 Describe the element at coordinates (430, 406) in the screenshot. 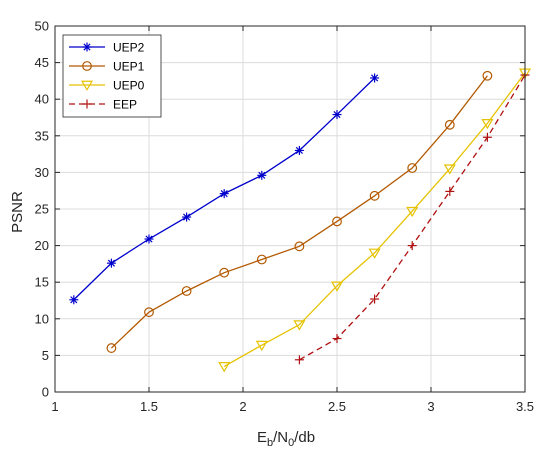

I see `x-tick-label: 3` at that location.